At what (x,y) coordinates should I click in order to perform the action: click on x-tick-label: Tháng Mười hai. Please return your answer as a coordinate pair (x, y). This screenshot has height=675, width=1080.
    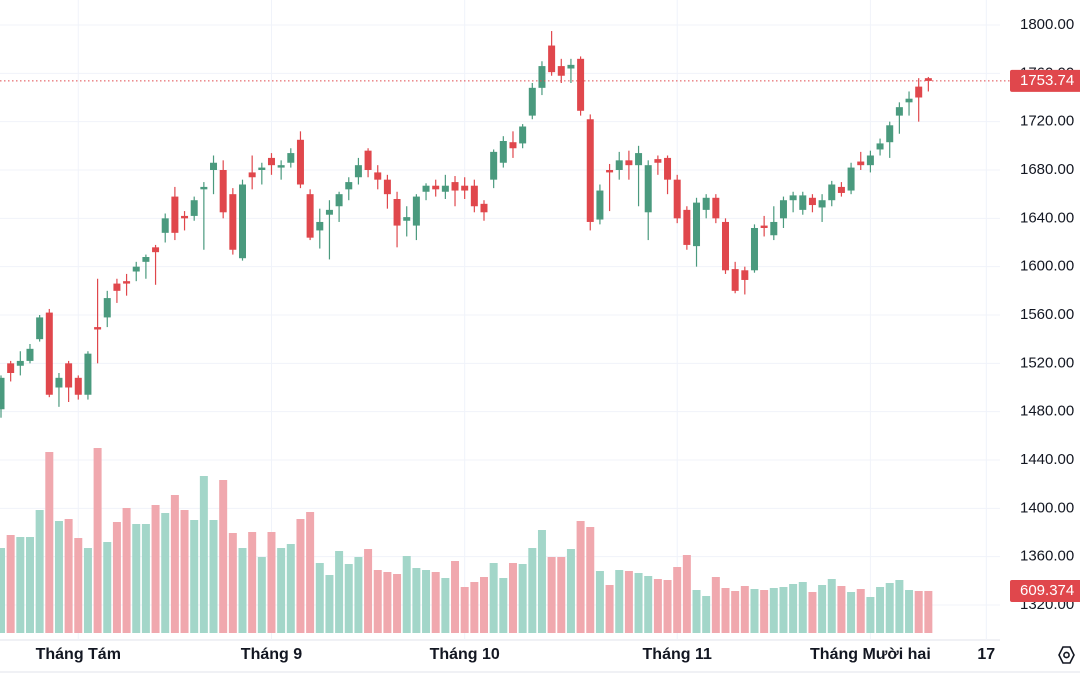
    Looking at the image, I should click on (870, 654).